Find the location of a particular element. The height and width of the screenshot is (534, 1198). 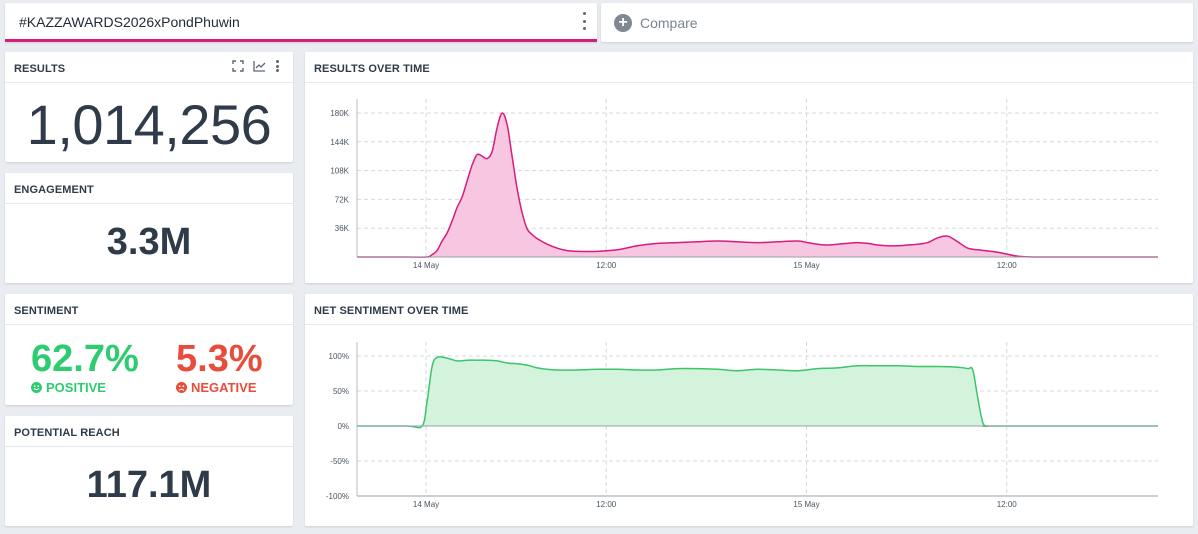

frown-icon is located at coordinates (181, 387).